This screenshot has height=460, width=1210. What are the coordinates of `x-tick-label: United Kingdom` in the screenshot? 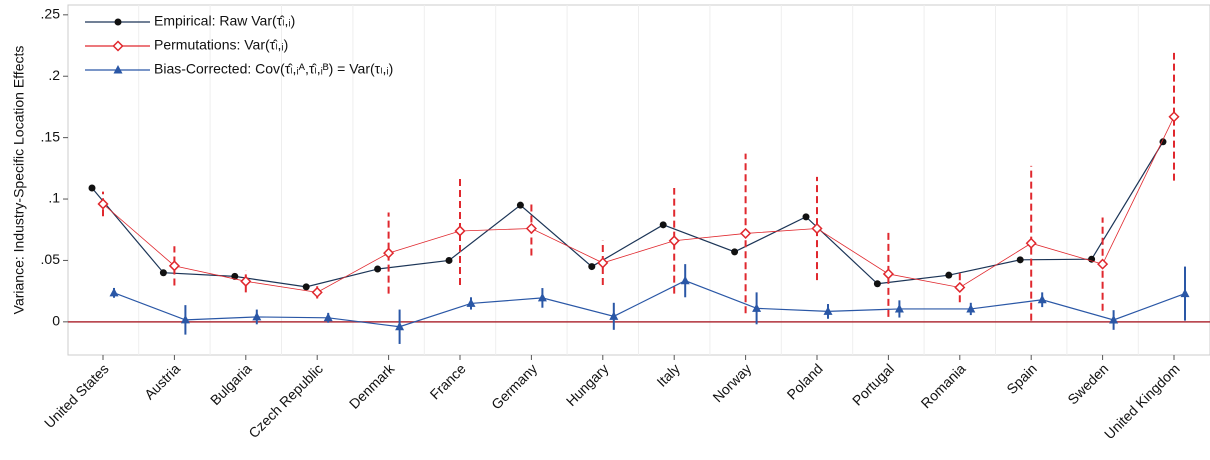 It's located at (1142, 401).